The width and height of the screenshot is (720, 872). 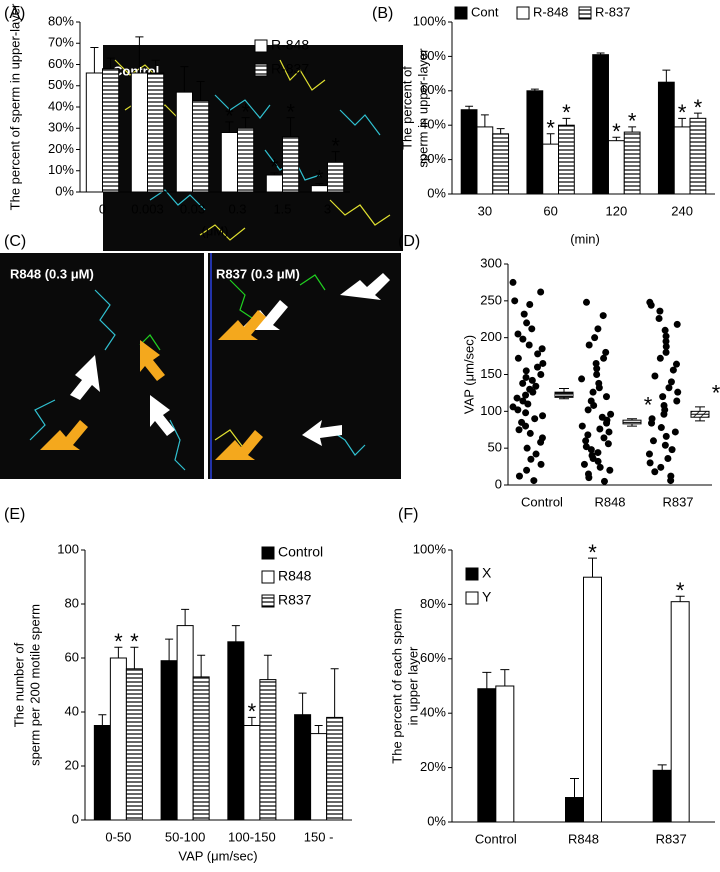 What do you see at coordinates (682, 210) in the screenshot?
I see `x-tick-label: 240` at bounding box center [682, 210].